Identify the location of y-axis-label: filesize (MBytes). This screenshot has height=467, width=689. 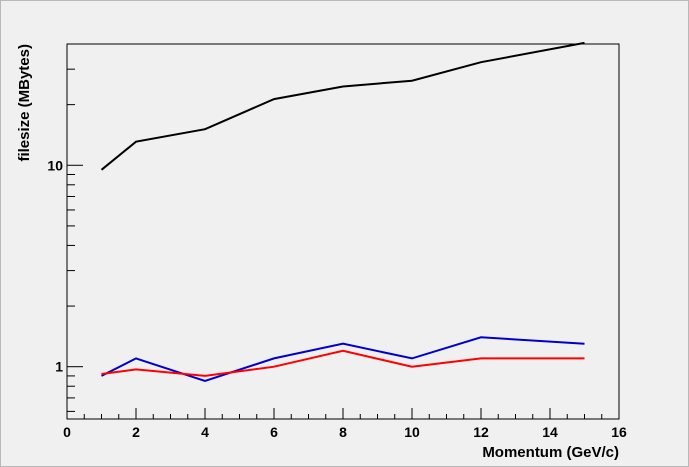
(24, 103).